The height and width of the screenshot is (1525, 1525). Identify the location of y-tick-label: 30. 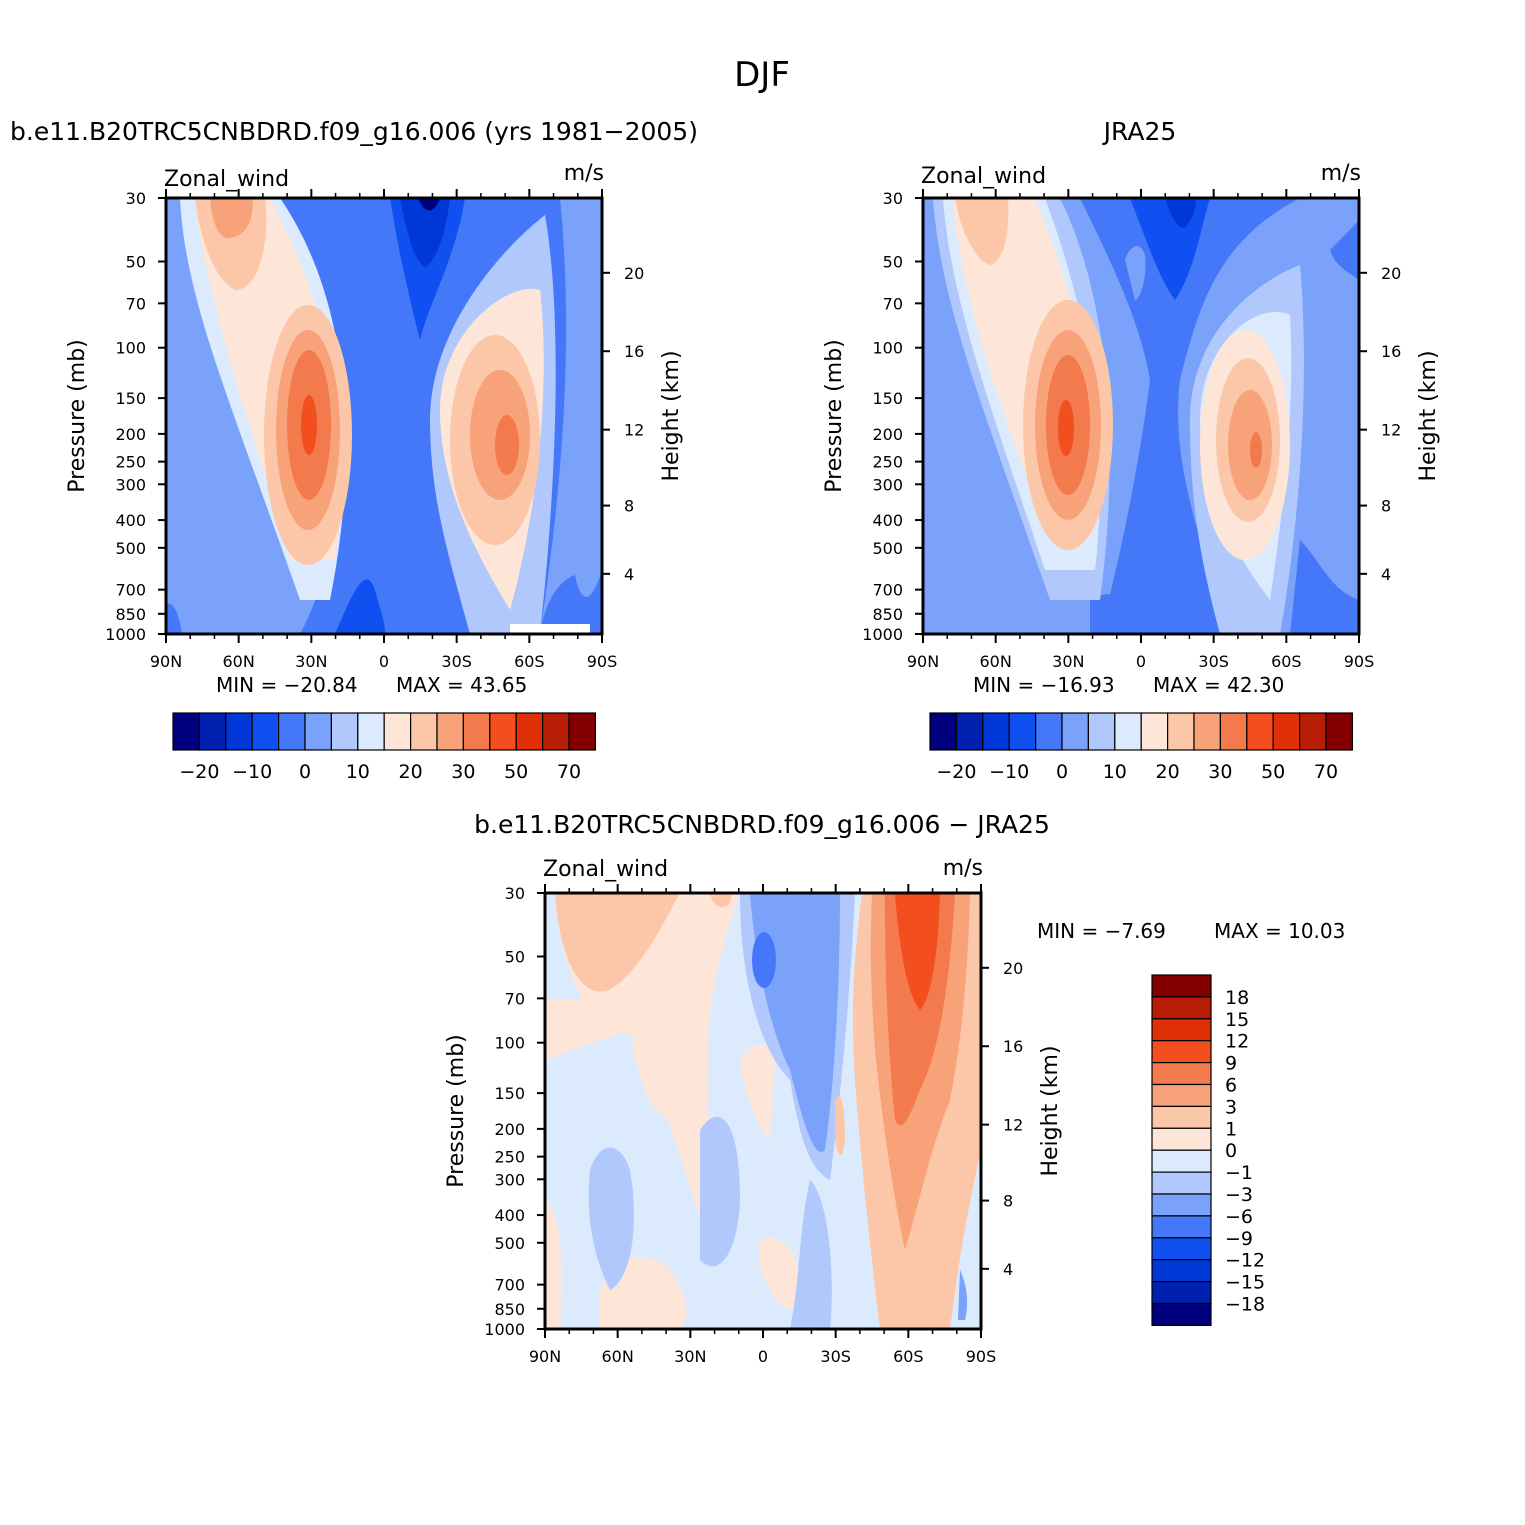
(136, 198).